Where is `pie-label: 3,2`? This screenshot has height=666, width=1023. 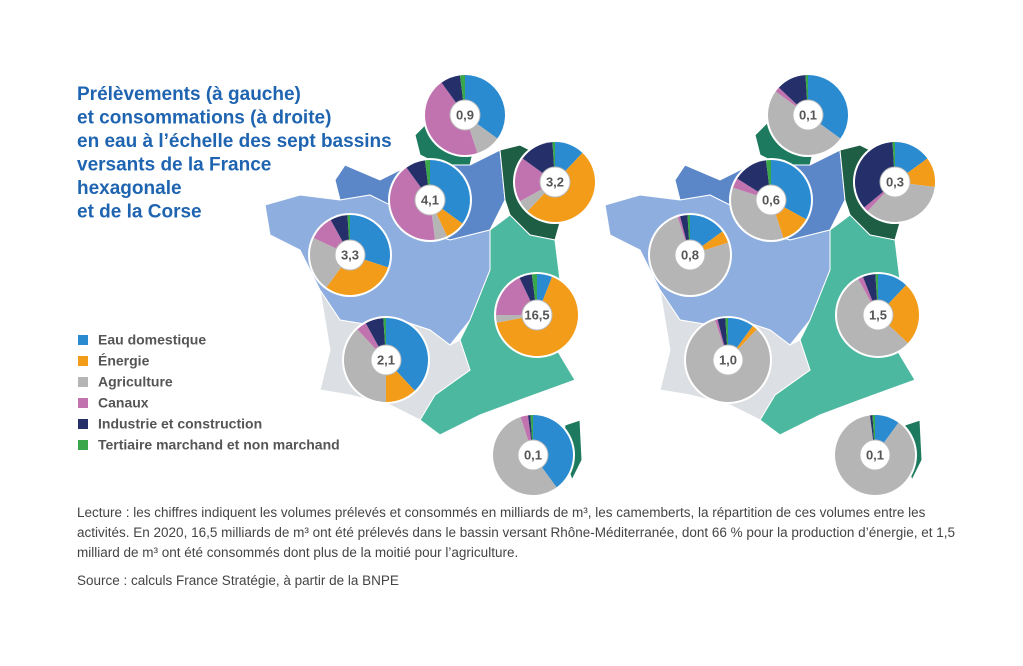
pie-label: 3,2 is located at coordinates (555, 182).